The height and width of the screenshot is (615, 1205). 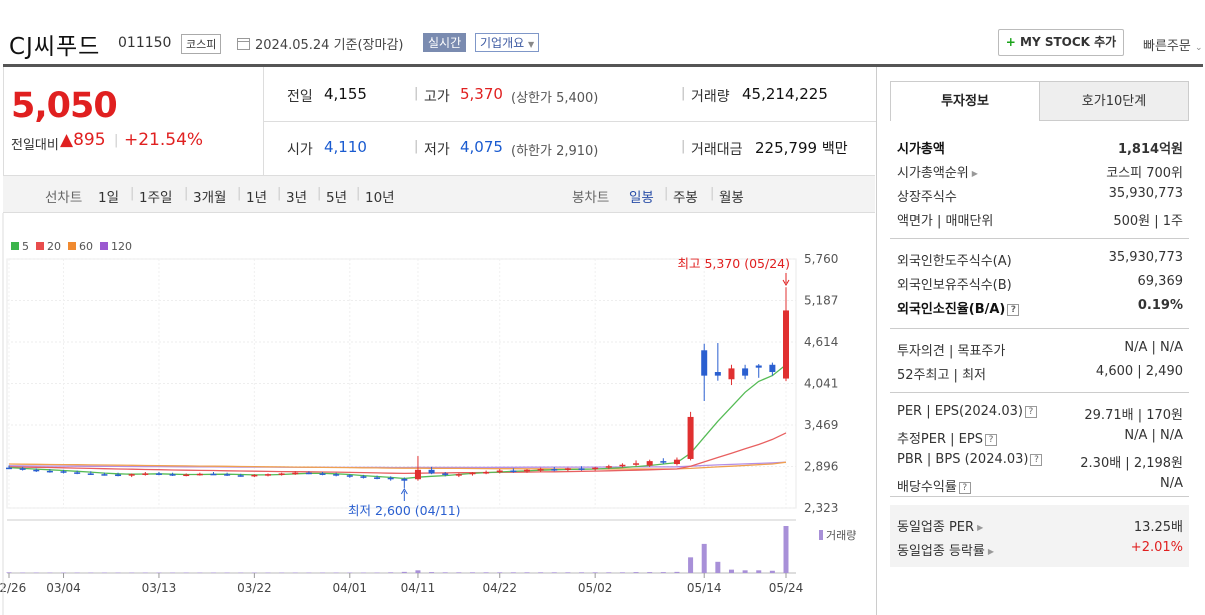 What do you see at coordinates (439, 194) in the screenshot?
I see `period-nav` at bounding box center [439, 194].